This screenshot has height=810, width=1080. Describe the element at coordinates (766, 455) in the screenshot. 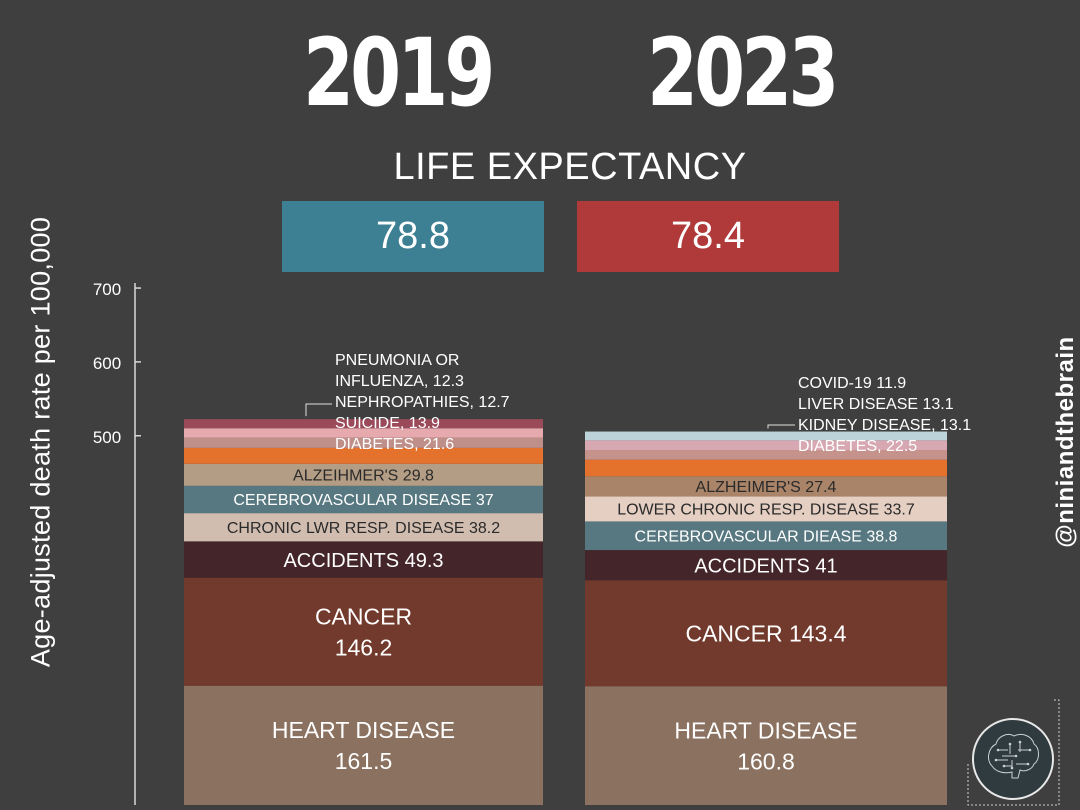

I see `bar-segment-2023-kidney-disease` at that location.